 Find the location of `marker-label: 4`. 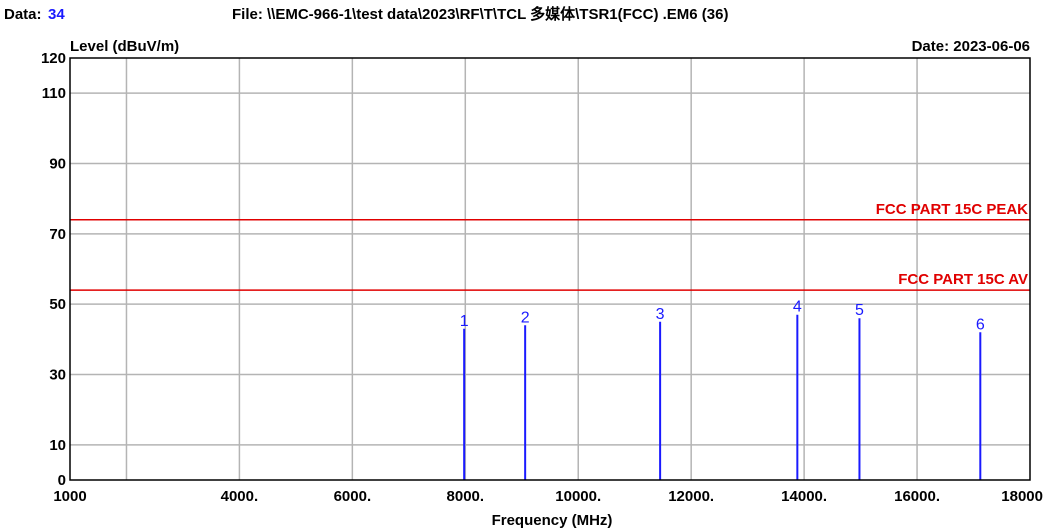

marker-label: 4 is located at coordinates (797, 307).